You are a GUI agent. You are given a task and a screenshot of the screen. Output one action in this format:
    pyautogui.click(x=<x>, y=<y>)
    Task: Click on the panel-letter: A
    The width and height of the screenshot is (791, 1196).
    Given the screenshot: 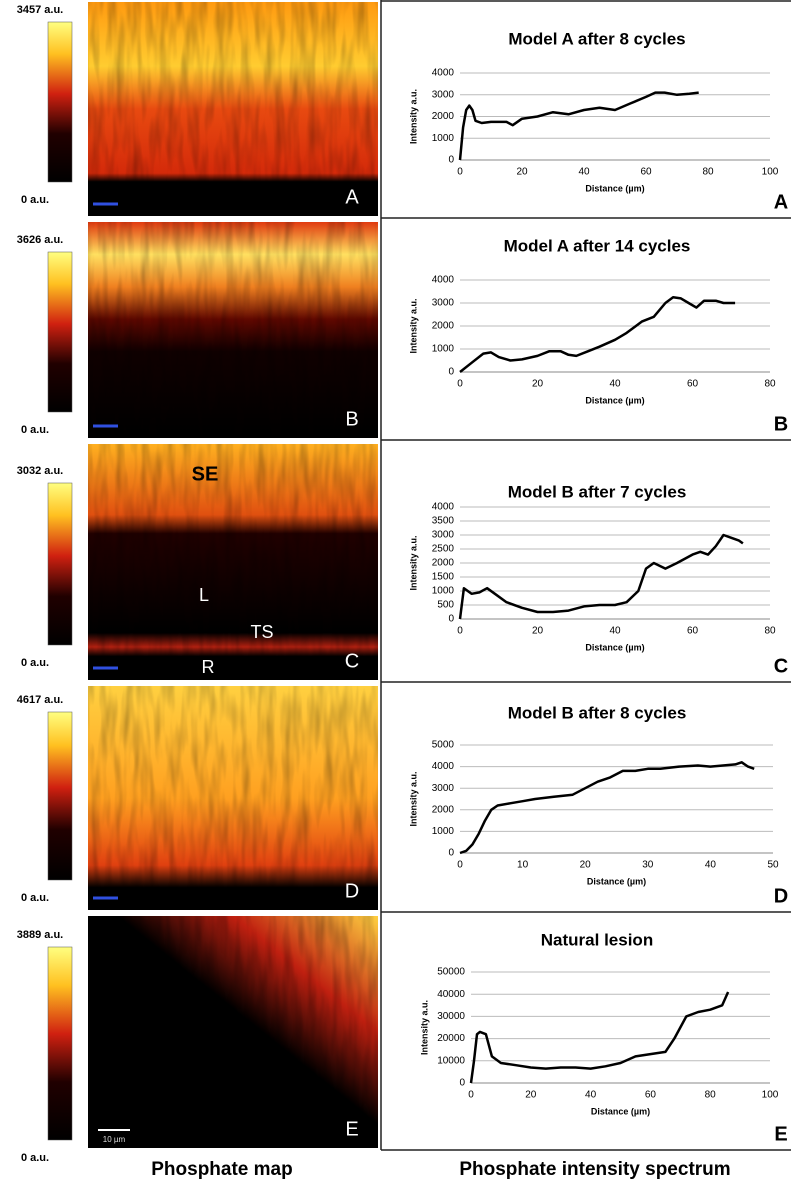 What is the action you would take?
    pyautogui.click(x=781, y=202)
    